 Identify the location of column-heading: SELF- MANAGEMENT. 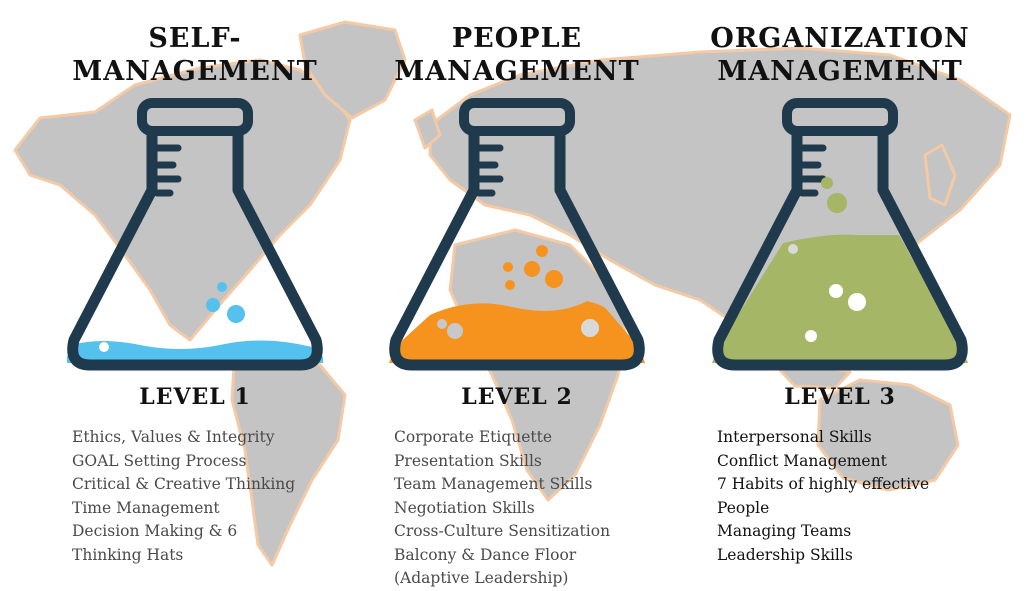
(195, 55).